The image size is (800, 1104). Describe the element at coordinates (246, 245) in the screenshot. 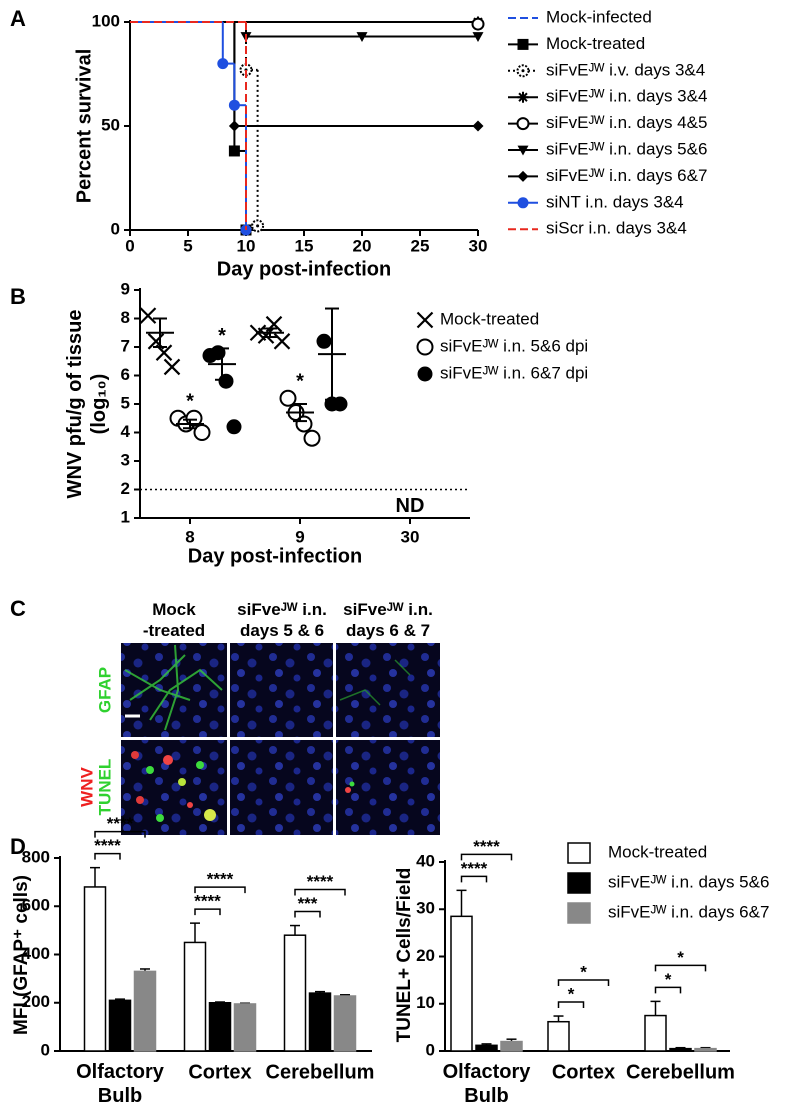

I see `x-tick-label: 10` at that location.